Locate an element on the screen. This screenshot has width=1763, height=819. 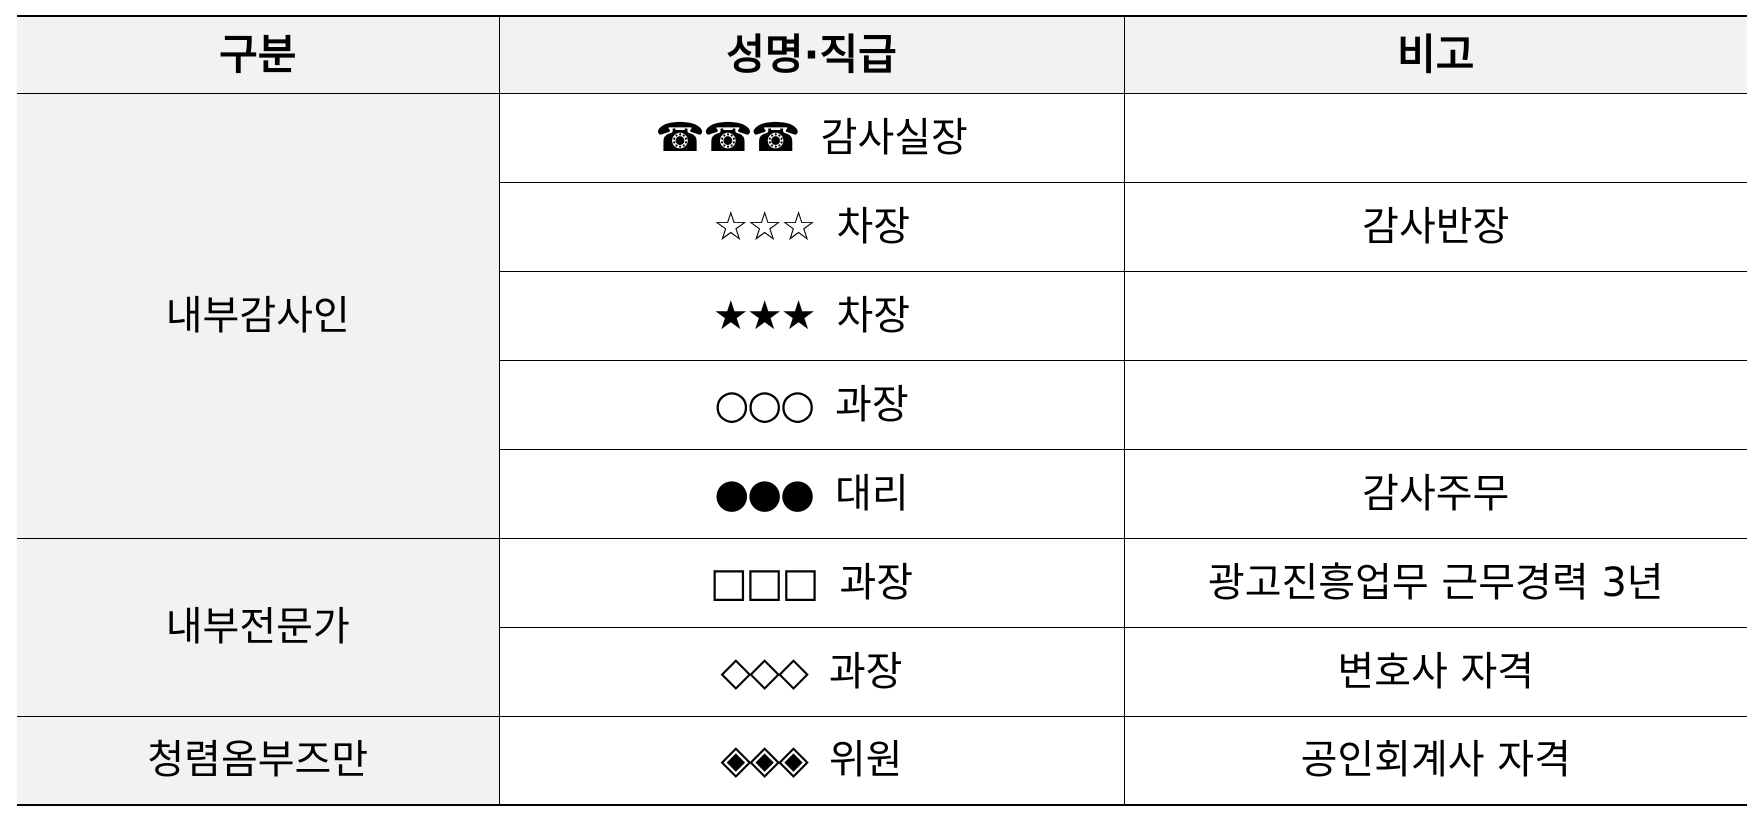
table-row: ●●● 대리 감사주무 is located at coordinates (882, 493).